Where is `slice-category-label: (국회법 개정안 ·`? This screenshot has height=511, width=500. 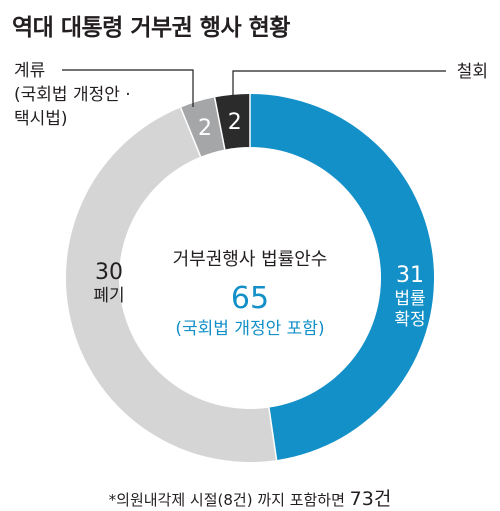
slice-category-label: (국회법 개정안 · is located at coordinates (72, 95).